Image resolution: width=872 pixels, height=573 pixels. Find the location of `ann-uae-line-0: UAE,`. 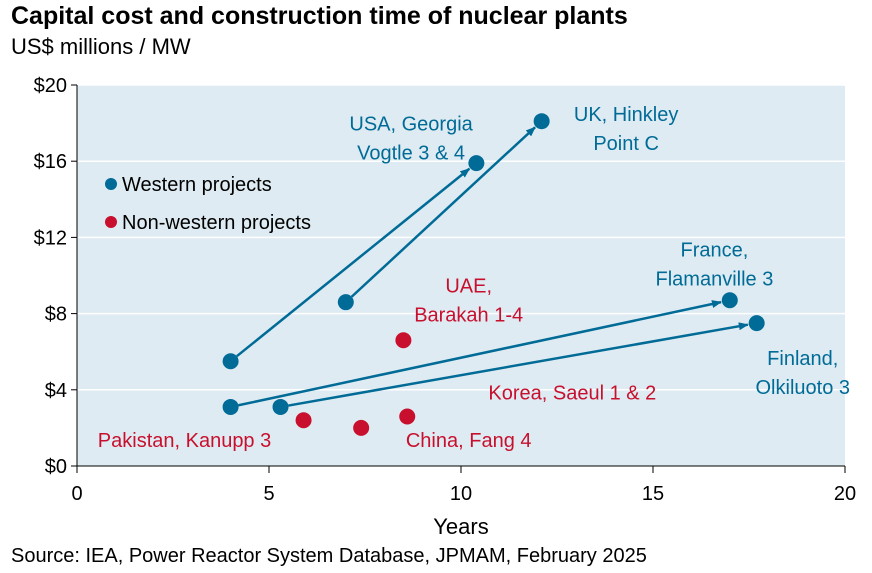

ann-uae-line-0: UAE, is located at coordinates (468, 287).